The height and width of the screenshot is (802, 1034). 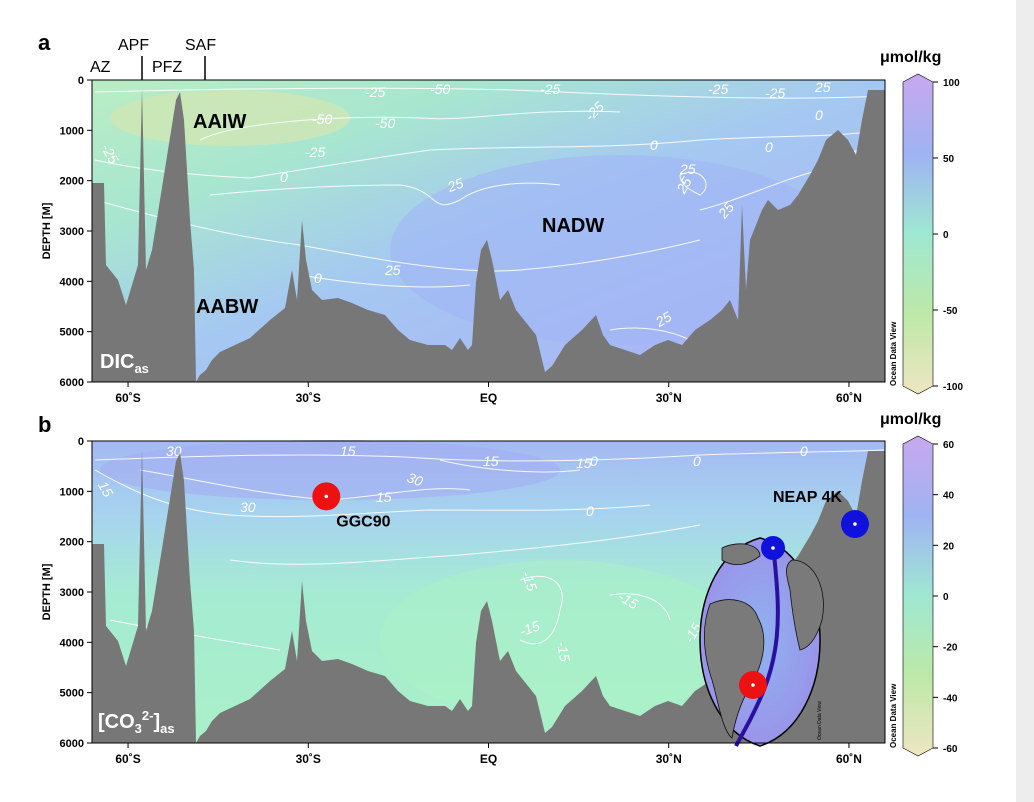 What do you see at coordinates (573, 226) in the screenshot?
I see `water-mass-nadw: NADW` at bounding box center [573, 226].